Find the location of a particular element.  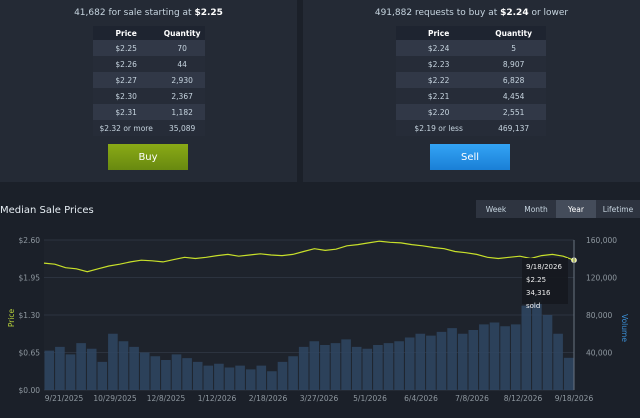

y-axis-label: Price is located at coordinates (11, 317).